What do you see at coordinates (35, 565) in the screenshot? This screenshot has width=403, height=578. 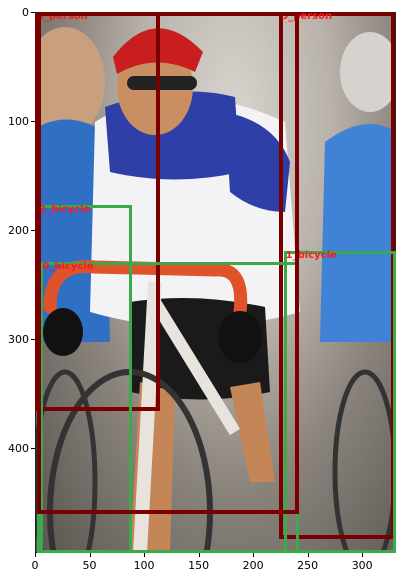 I see `x-tick-label: 0` at bounding box center [35, 565].